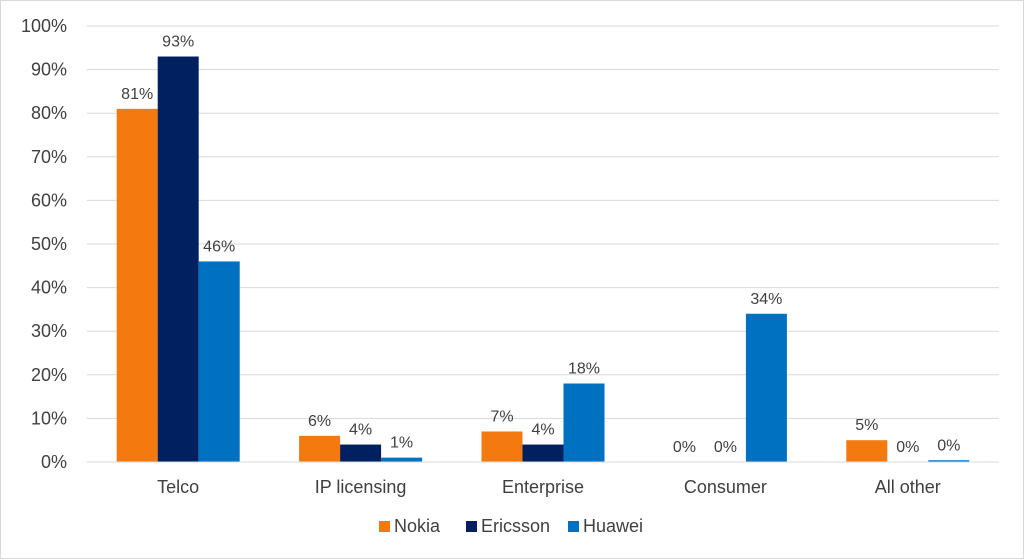  I want to click on data-label-huawei: 18%, so click(584, 369).